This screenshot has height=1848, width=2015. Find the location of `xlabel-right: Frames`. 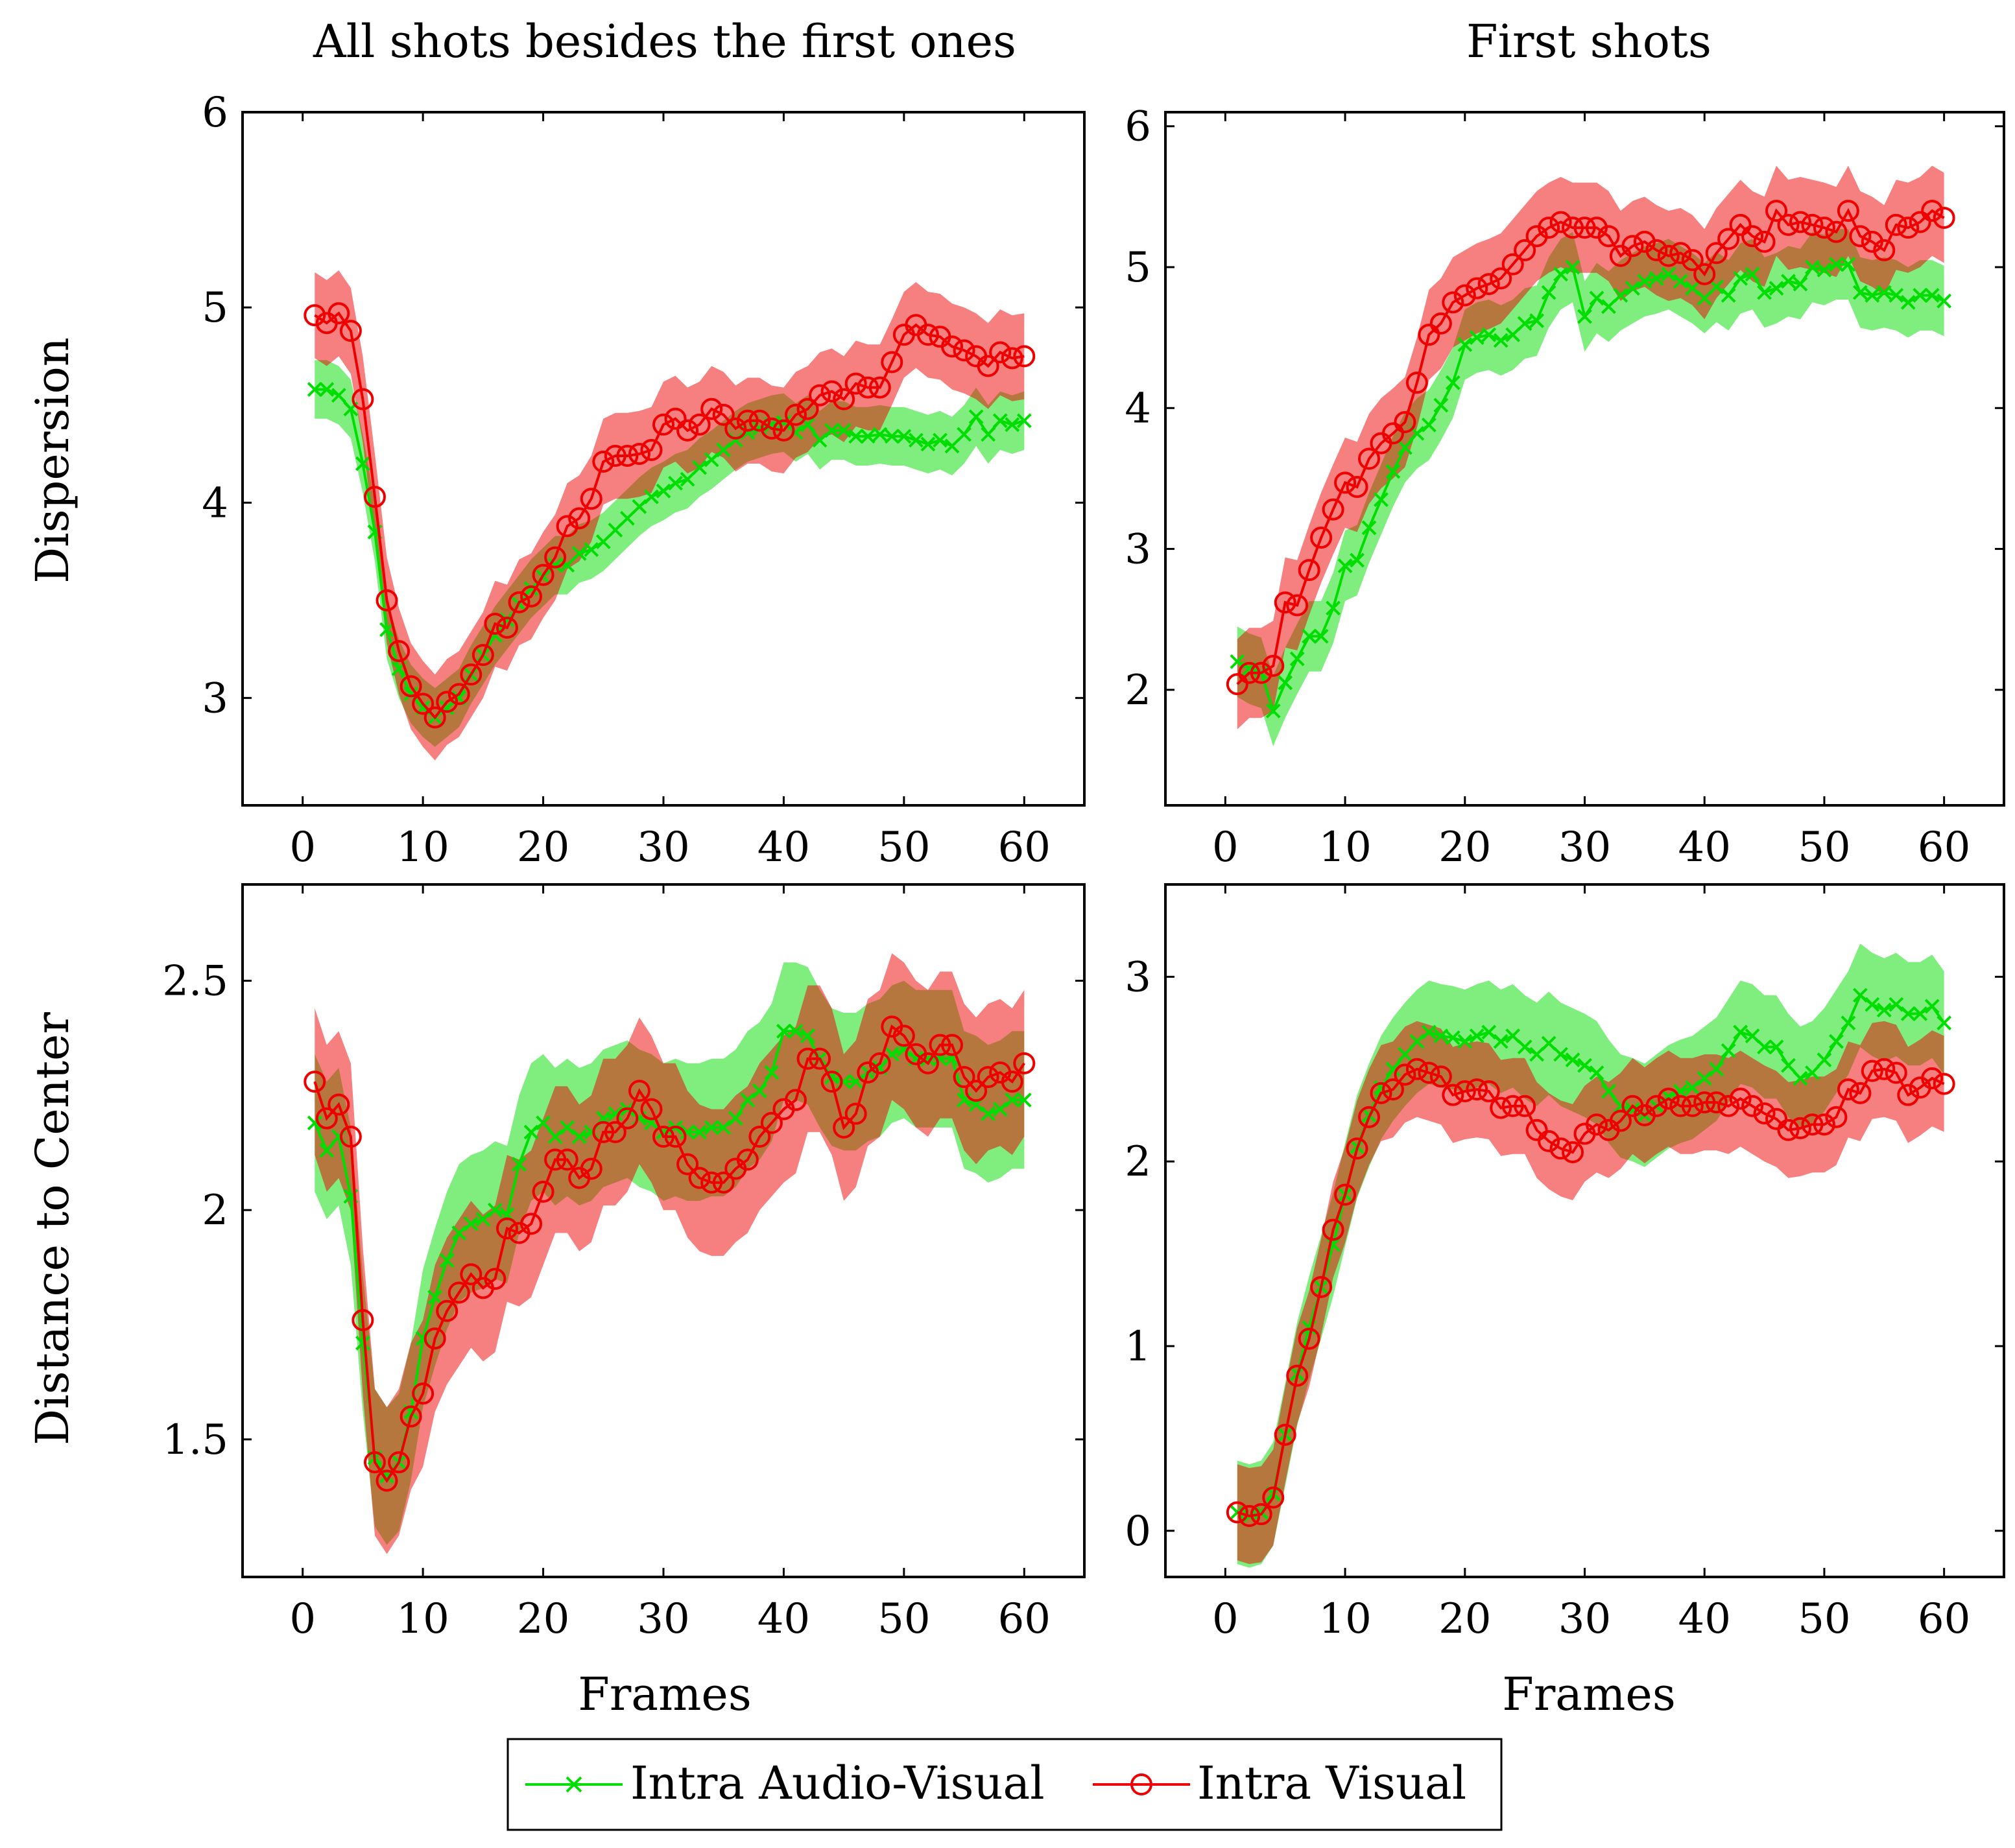

xlabel-right: Frames is located at coordinates (1589, 1694).